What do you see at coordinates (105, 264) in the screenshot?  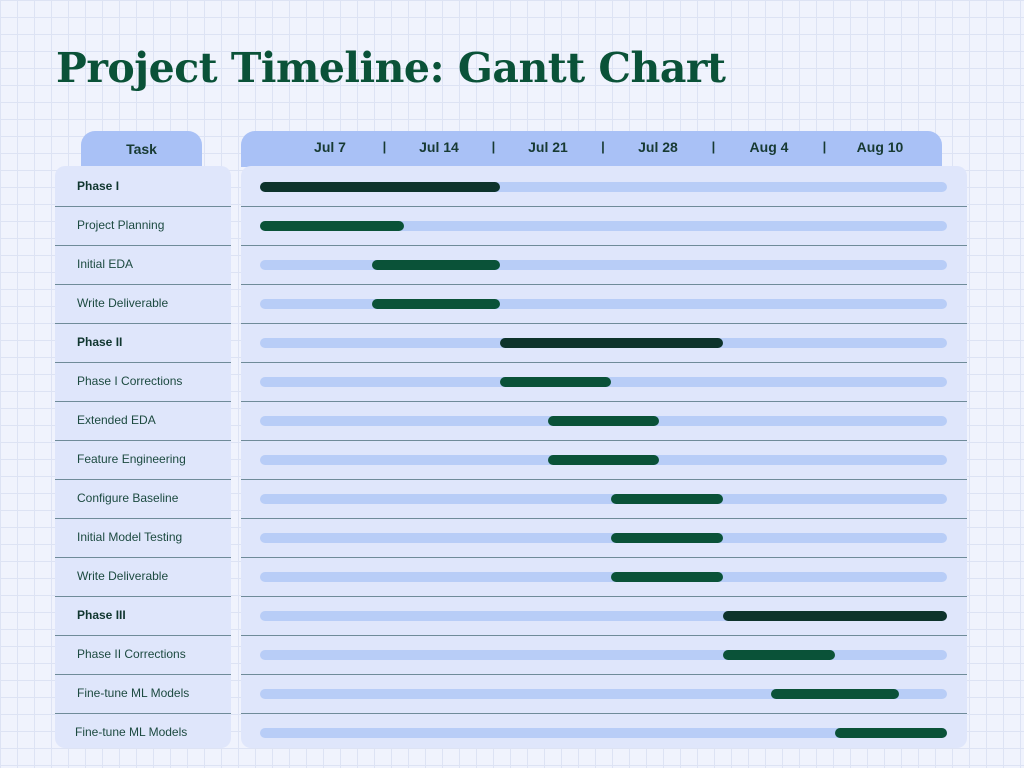 I see `task-label: Initial EDA` at bounding box center [105, 264].